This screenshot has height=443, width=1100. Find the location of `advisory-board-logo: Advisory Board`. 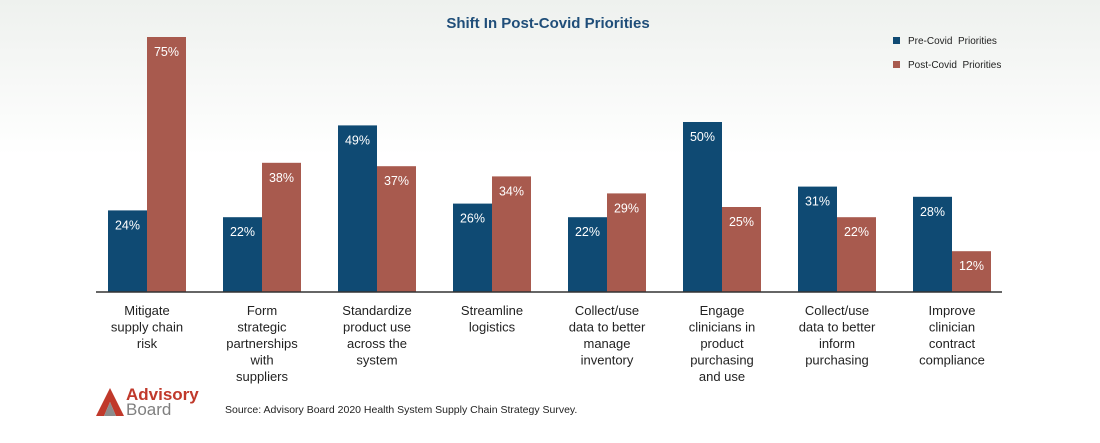

advisory-board-logo: Advisory Board is located at coordinates (151, 402).